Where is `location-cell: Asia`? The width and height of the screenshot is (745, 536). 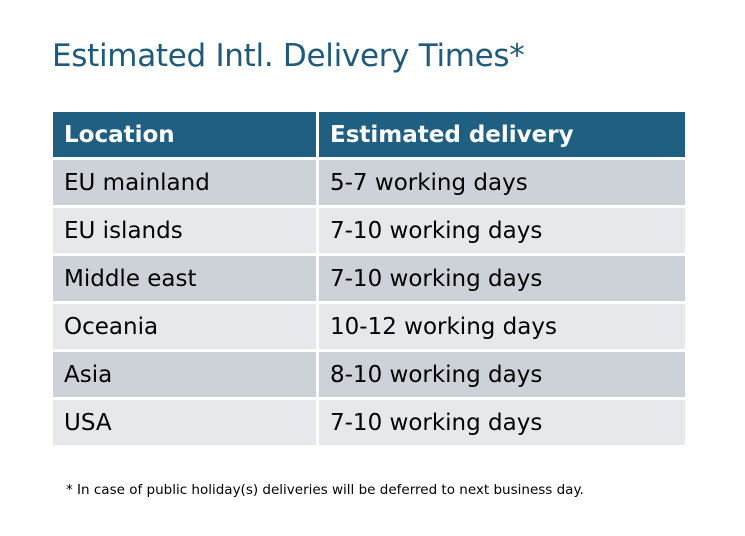
location-cell: Asia is located at coordinates (184, 374).